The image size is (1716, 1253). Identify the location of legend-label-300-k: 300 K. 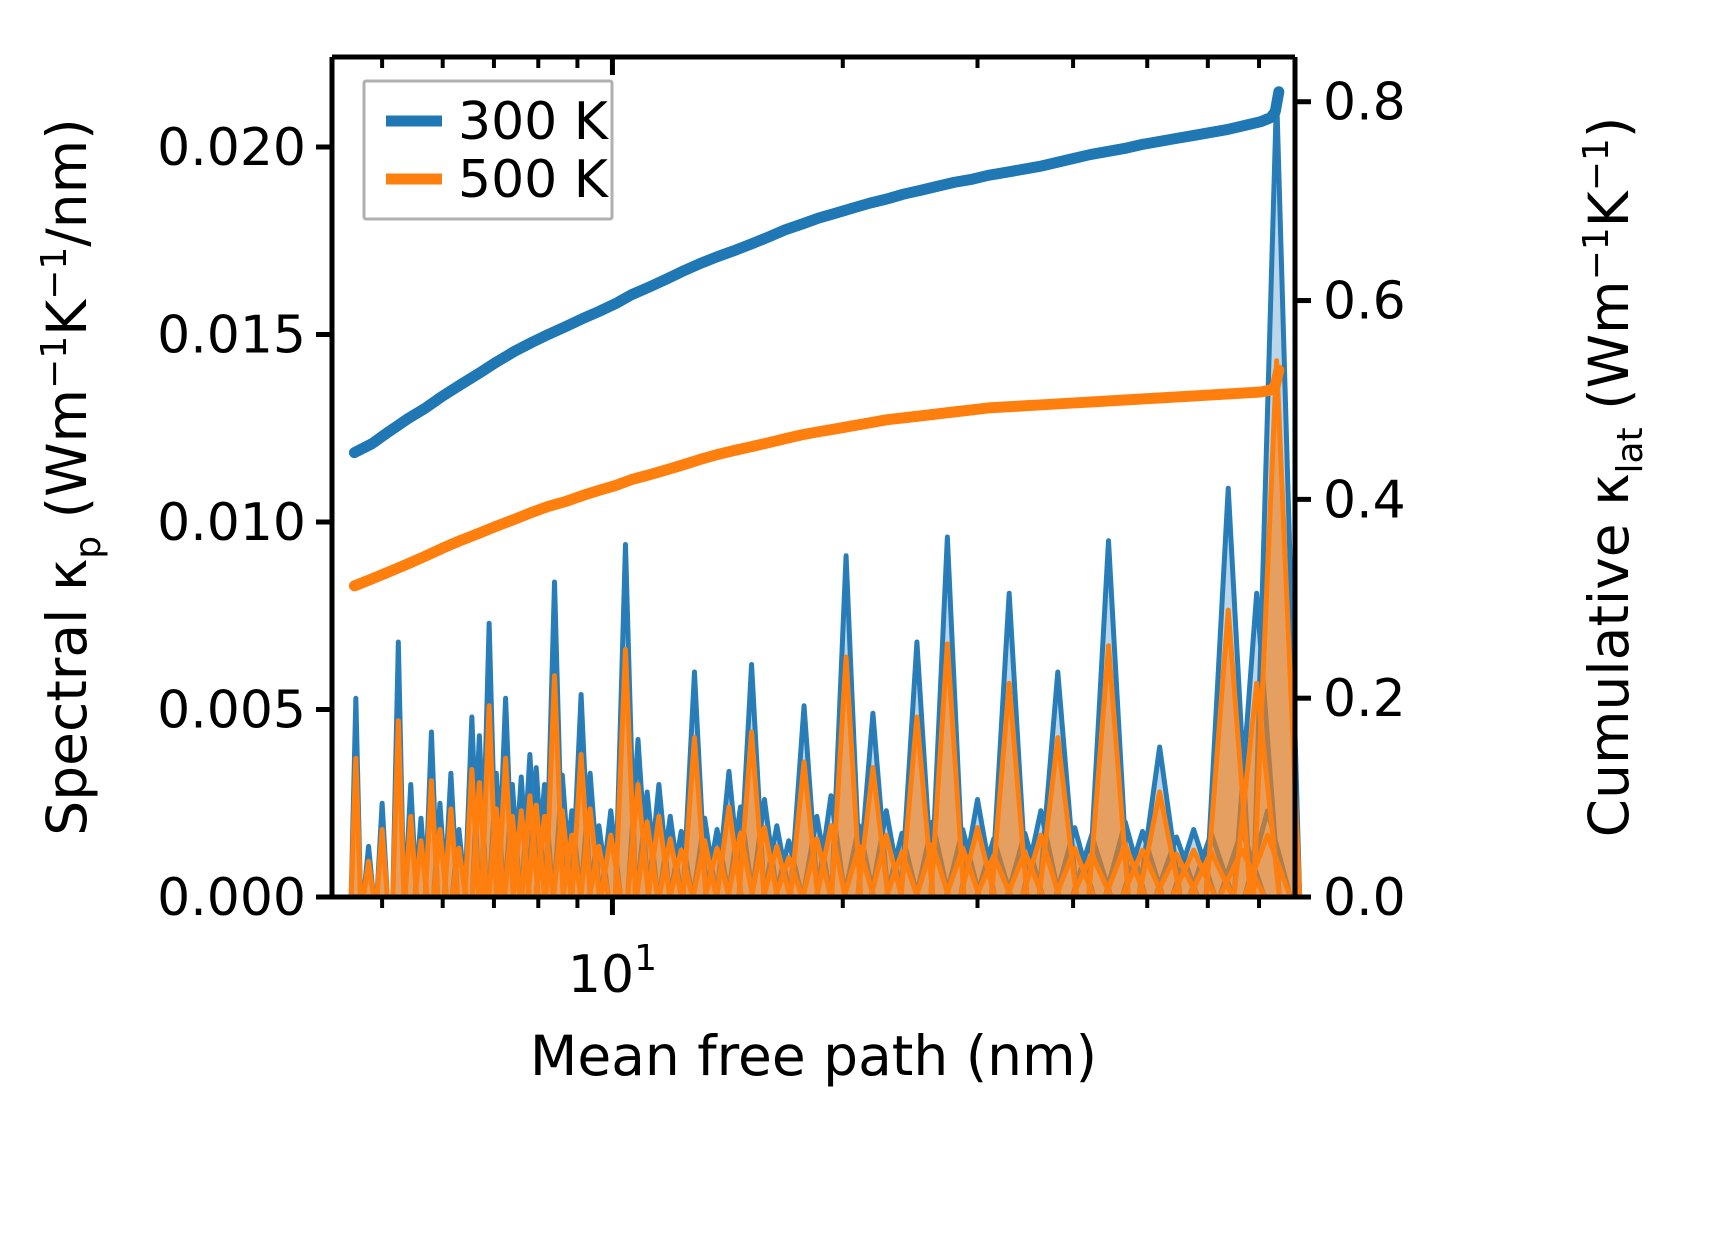
(534, 122).